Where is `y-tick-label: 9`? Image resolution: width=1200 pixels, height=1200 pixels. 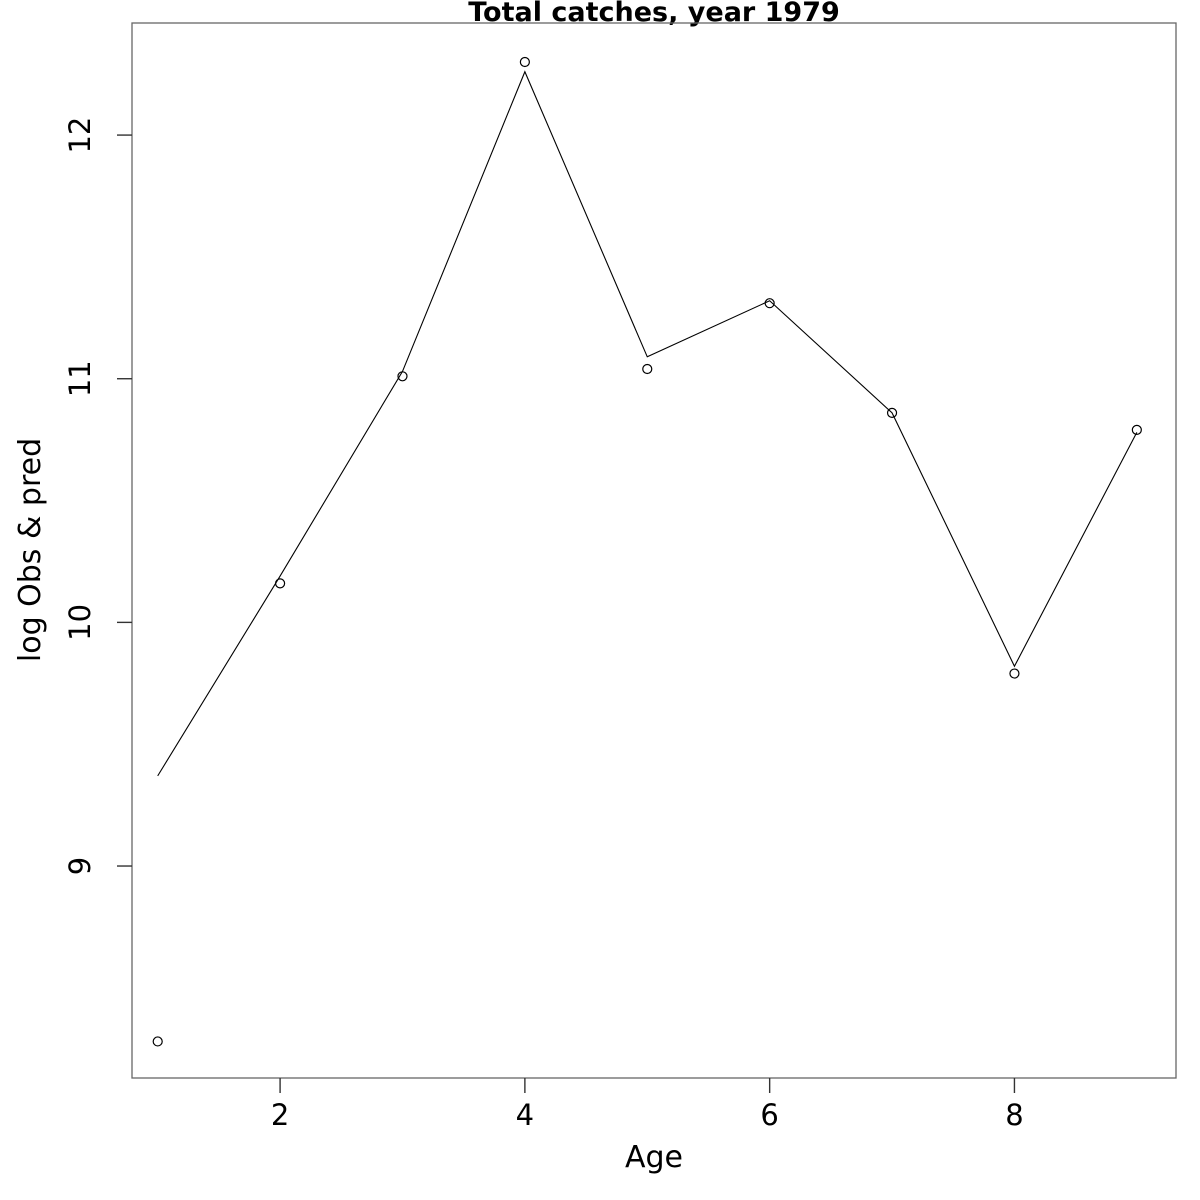 y-tick-label: 9 is located at coordinates (80, 866).